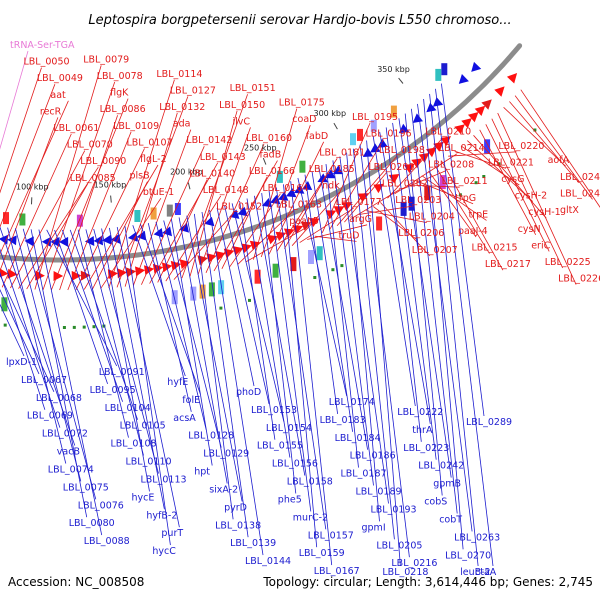 The width and height of the screenshot is (600, 600). What do you see at coordinates (59, 398) in the screenshot?
I see `gene-label-reverse: LBL_0068` at bounding box center [59, 398].